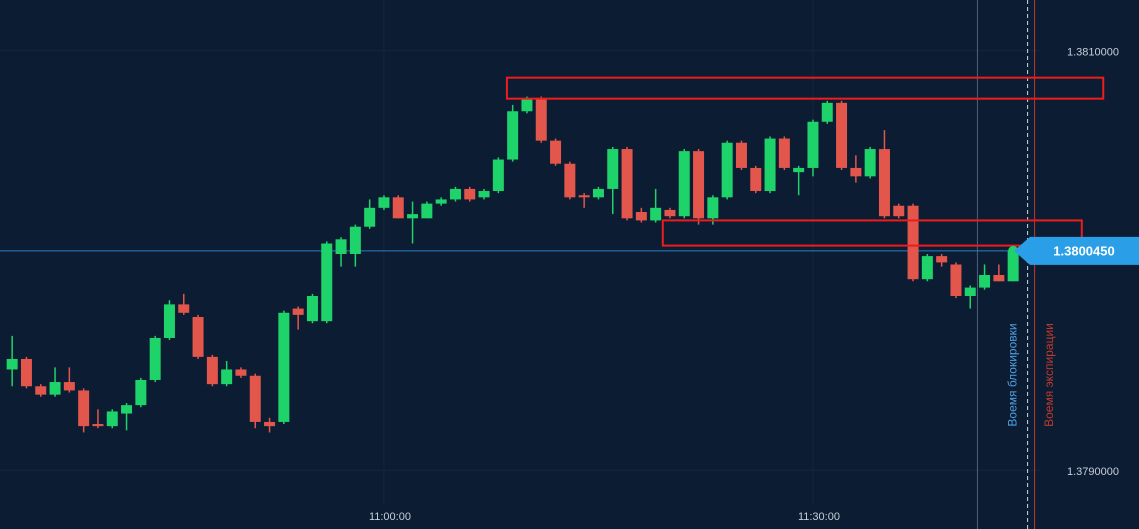 This screenshot has width=1139, height=529. What do you see at coordinates (390, 517) in the screenshot?
I see `x-tick-label: 11:00:00` at bounding box center [390, 517].